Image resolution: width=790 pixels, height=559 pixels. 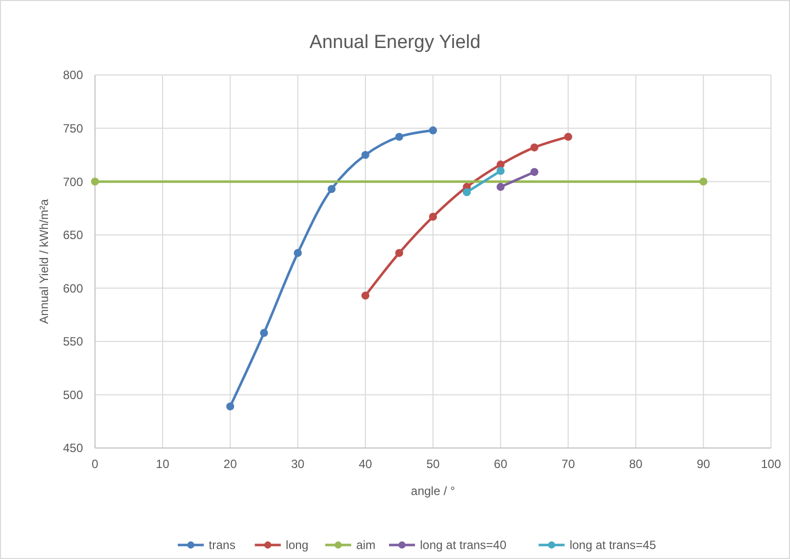 What do you see at coordinates (95, 464) in the screenshot?
I see `x-tick-label: 0` at bounding box center [95, 464].